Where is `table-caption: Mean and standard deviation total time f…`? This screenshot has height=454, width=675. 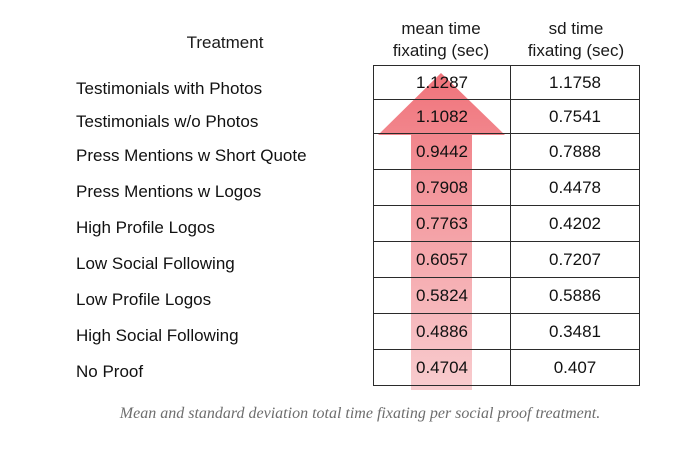 table-caption: Mean and standard deviation total time f… is located at coordinates (360, 413).